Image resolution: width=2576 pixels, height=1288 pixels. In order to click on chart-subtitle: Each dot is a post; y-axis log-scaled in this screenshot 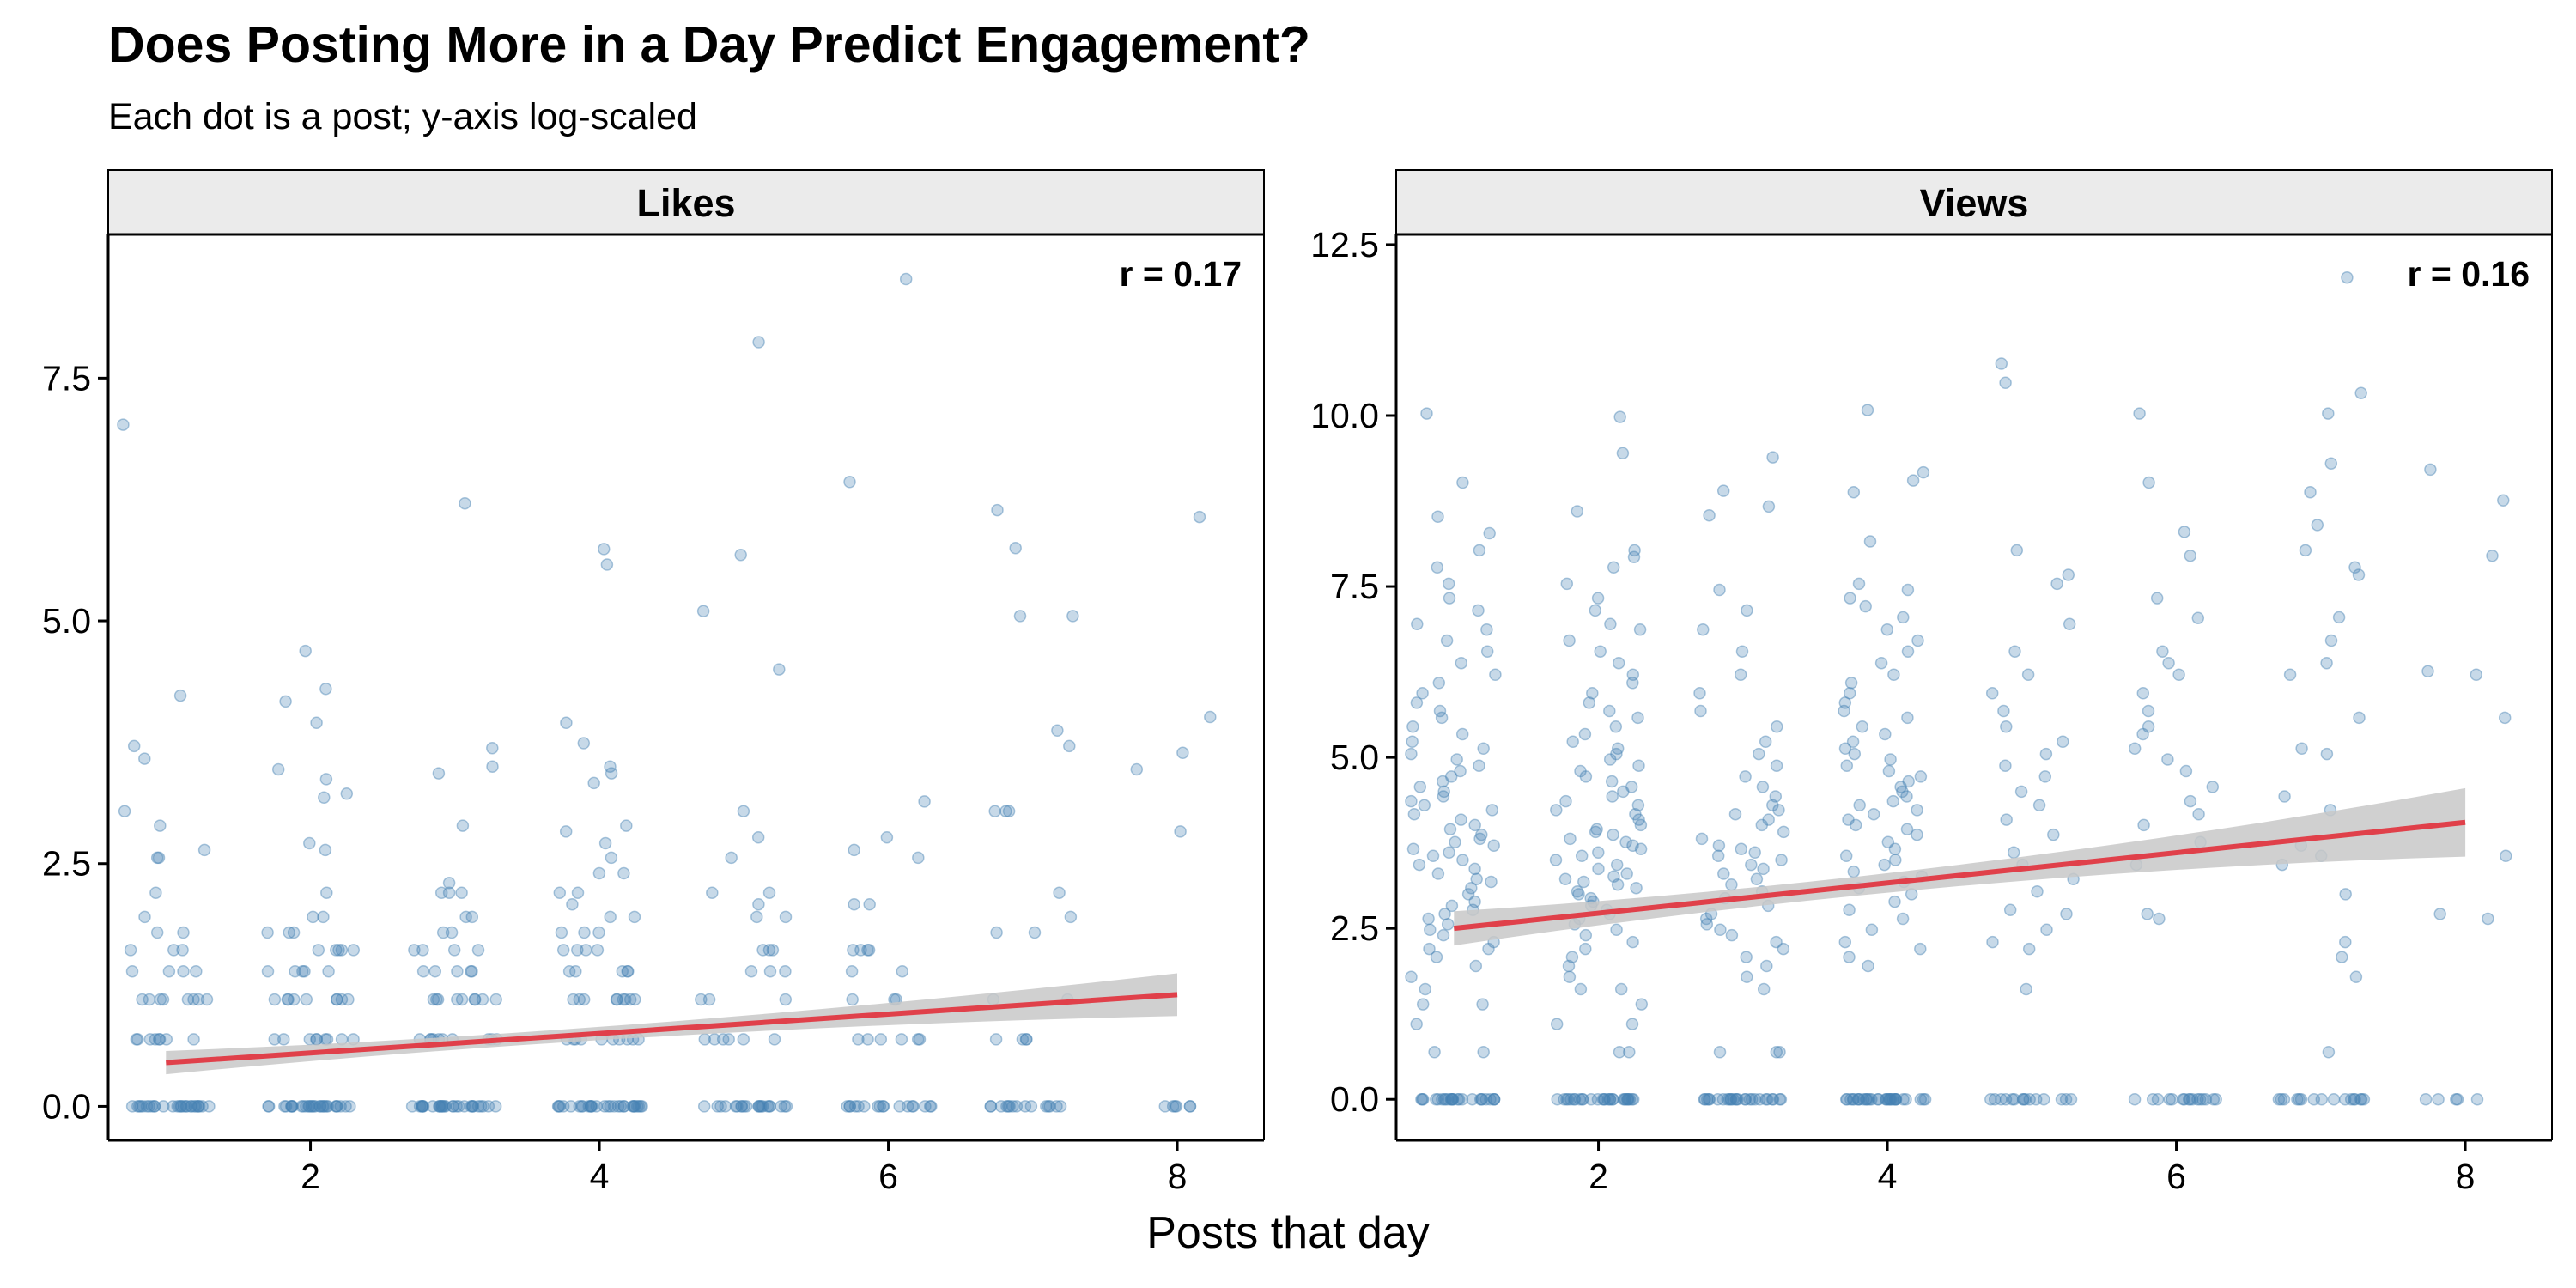, I will do `click(402, 117)`.